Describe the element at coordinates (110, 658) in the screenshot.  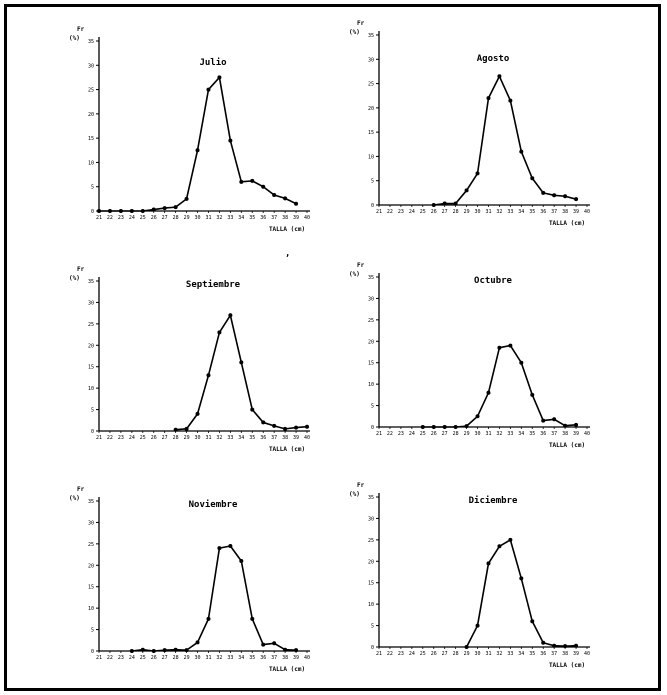
I see `x-tick-label: 22` at that location.